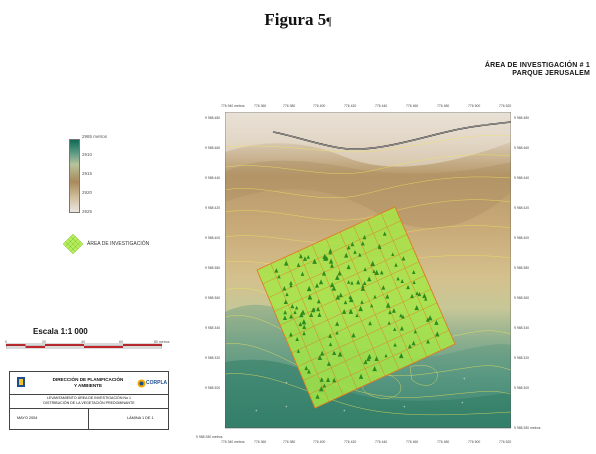 The image size is (596, 454). Describe the element at coordinates (60, 331) in the screenshot. I see `scale-label: Escala 1:1 000` at that location.